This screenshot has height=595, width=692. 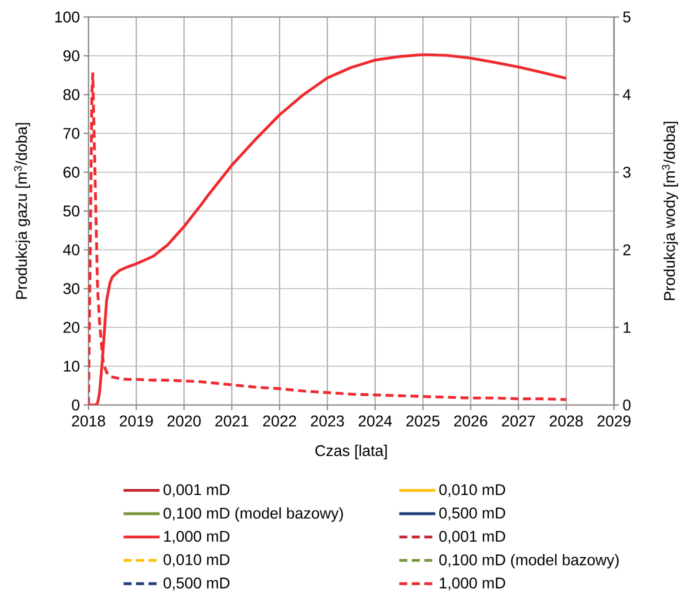 What do you see at coordinates (627, 327) in the screenshot?
I see `y2-tick-label: 1` at bounding box center [627, 327].